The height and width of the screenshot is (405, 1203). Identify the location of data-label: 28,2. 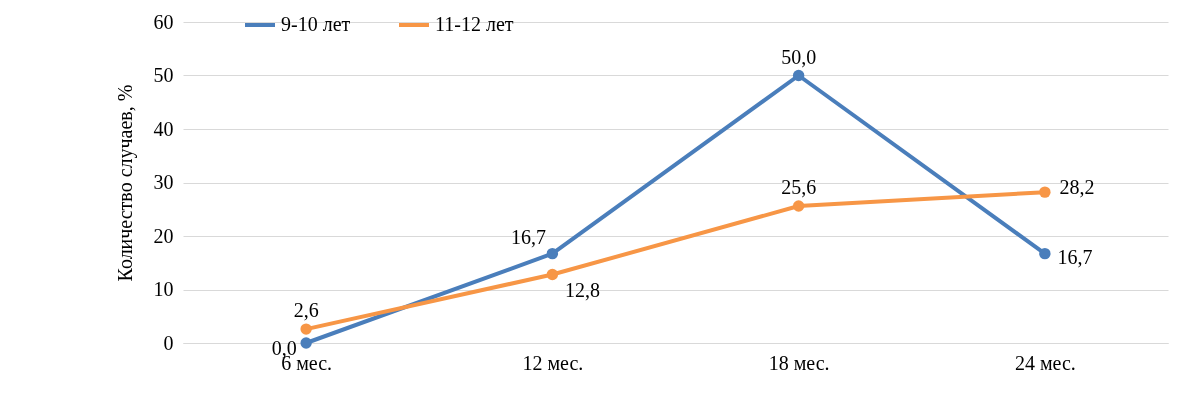
(1077, 187).